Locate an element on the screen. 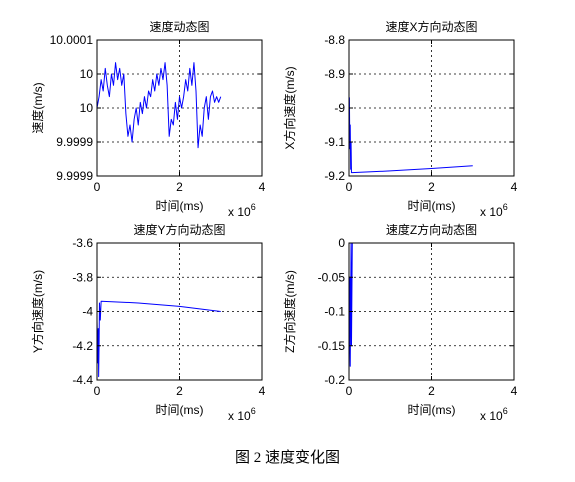 The height and width of the screenshot is (482, 575). y-axis-label: X方向速度(m/s) is located at coordinates (289, 107).